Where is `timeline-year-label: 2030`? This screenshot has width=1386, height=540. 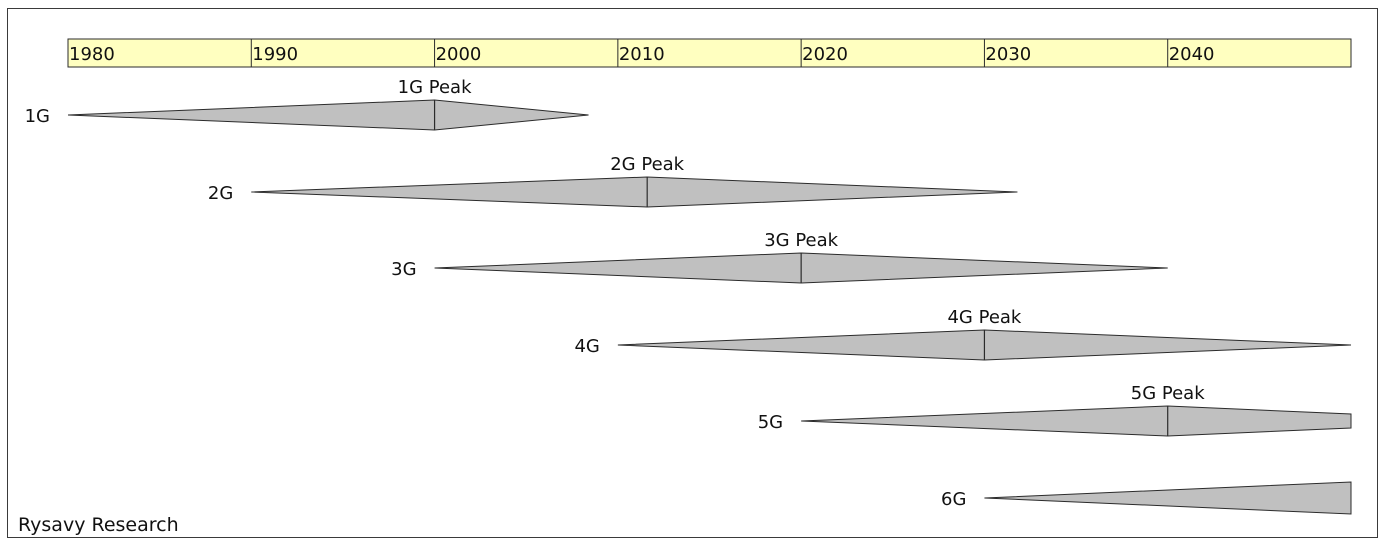
timeline-year-label: 2030 is located at coordinates (1008, 54).